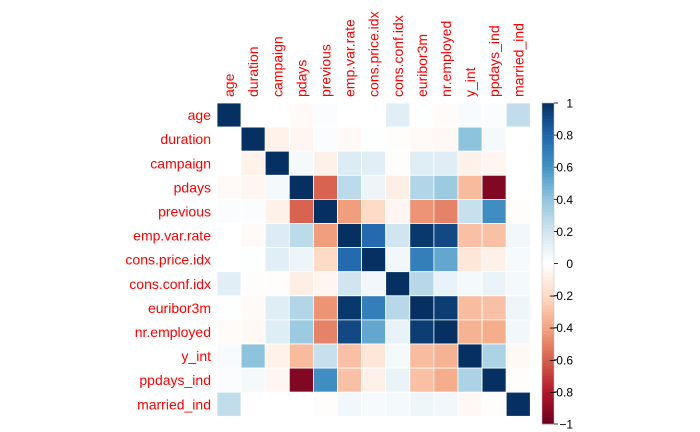 This screenshot has height=432, width=700. Describe the element at coordinates (494, 139) in the screenshot. I see `heatmap-cell-duration-ppdays_ind` at that location.